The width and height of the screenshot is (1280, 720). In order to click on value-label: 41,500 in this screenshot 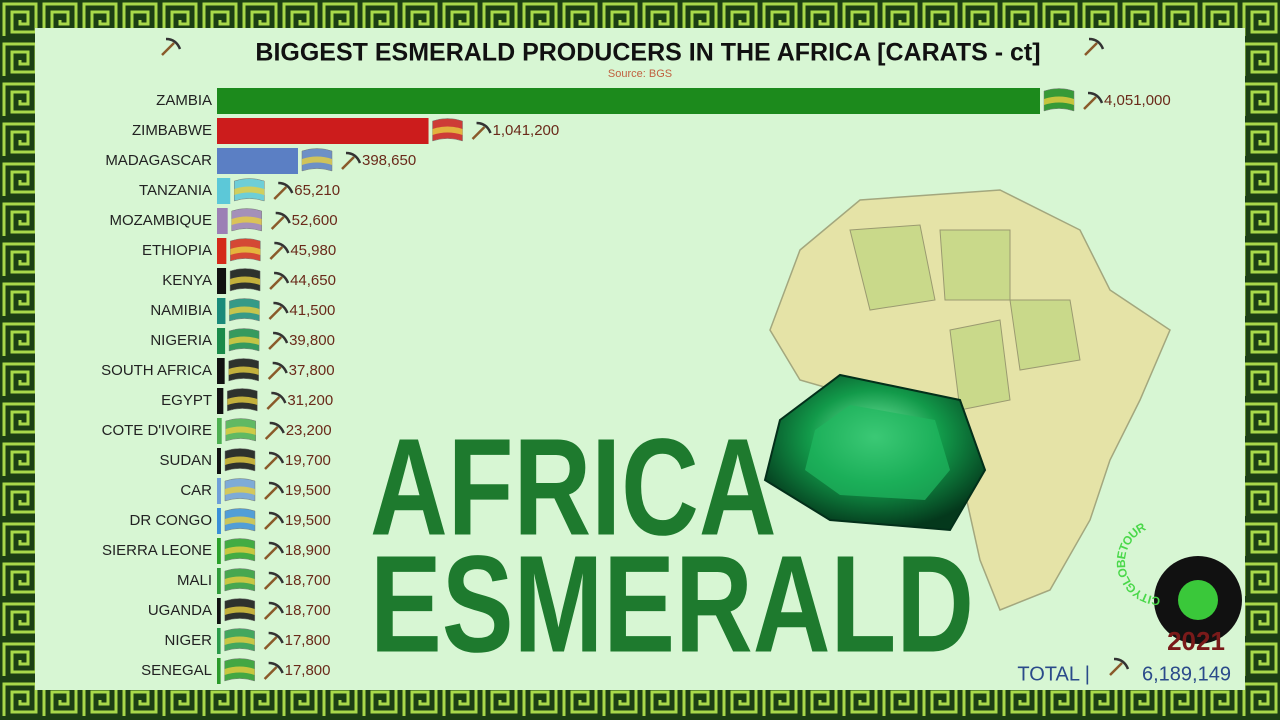, I will do `click(312, 310)`.